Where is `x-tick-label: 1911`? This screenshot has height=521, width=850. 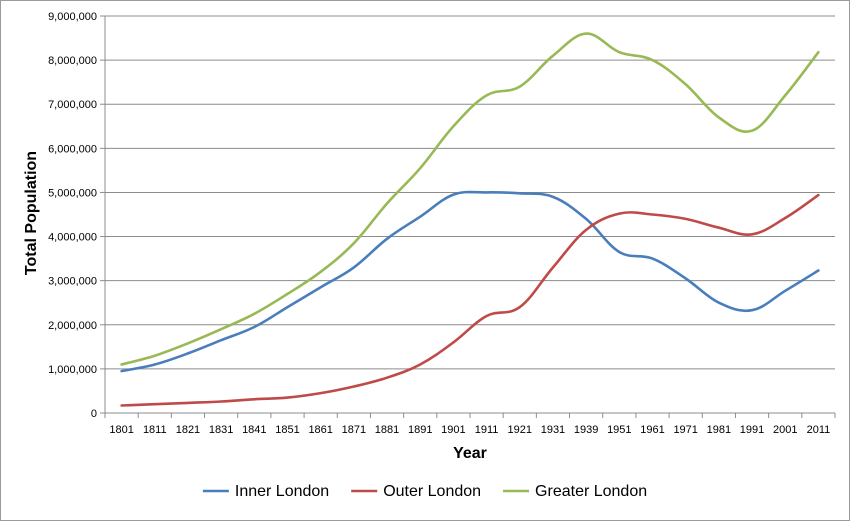
x-tick-label: 1911 is located at coordinates (487, 430).